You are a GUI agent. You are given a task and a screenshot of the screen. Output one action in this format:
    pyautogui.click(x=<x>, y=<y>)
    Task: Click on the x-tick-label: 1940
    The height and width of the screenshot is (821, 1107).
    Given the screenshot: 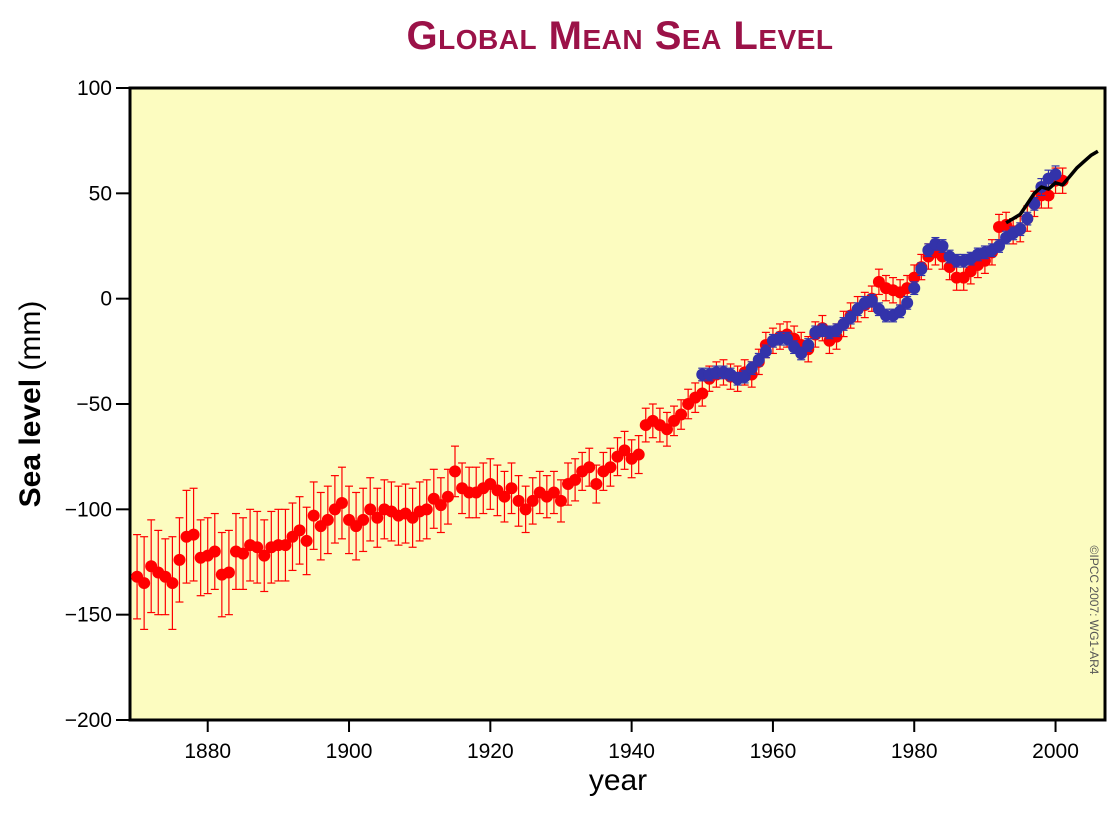 What is the action you would take?
    pyautogui.click(x=631, y=751)
    